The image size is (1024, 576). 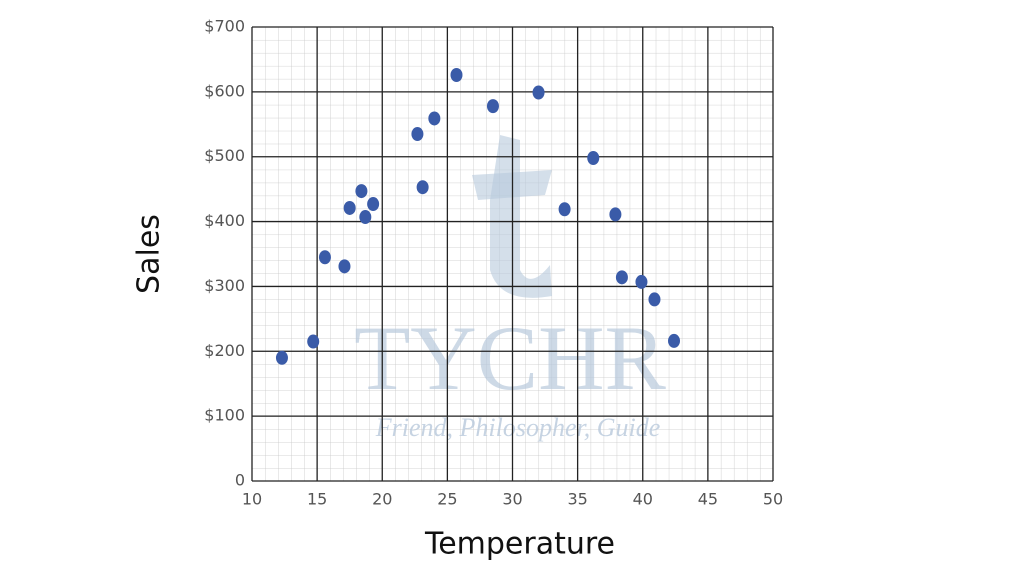 I want to click on watermark-tagline: Friend, Philosopher, Guide, so click(x=518, y=427).